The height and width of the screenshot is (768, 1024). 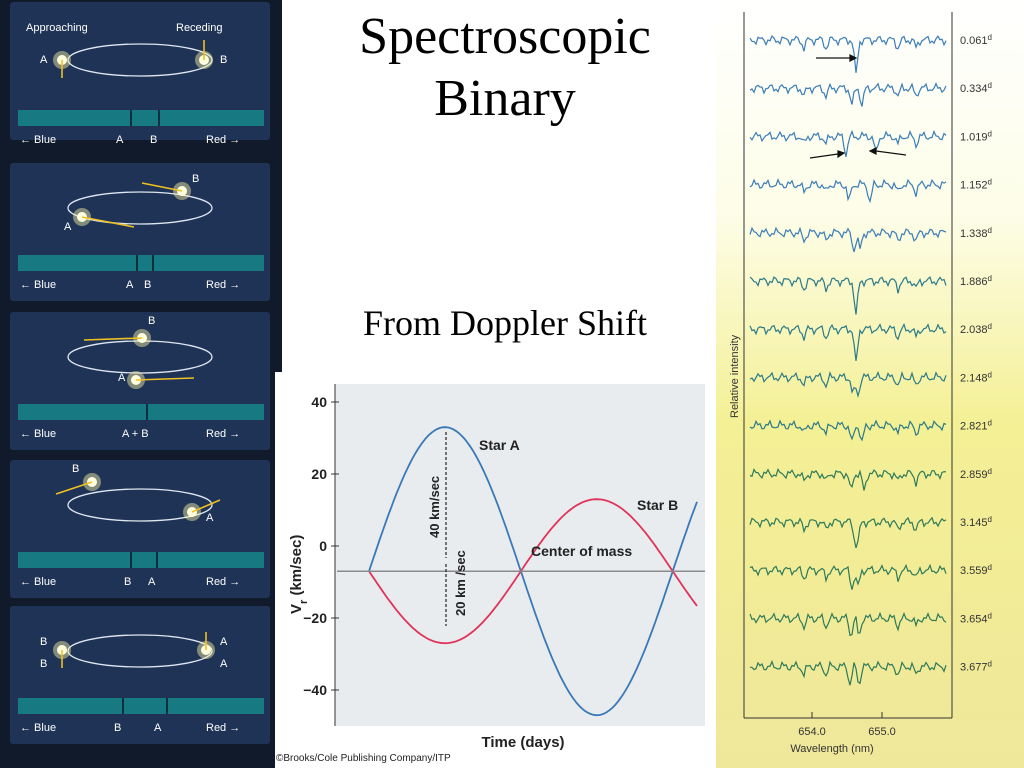 I want to click on series-line-star-a, so click(x=533, y=571).